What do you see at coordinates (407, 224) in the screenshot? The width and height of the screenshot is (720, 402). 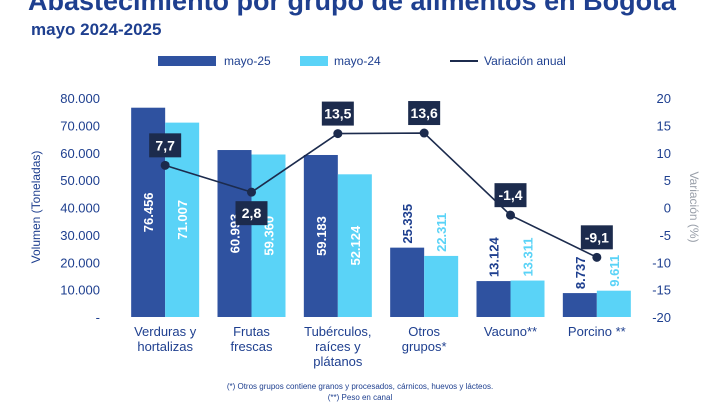 I see `data-label-mayo-25: 25.335` at bounding box center [407, 224].